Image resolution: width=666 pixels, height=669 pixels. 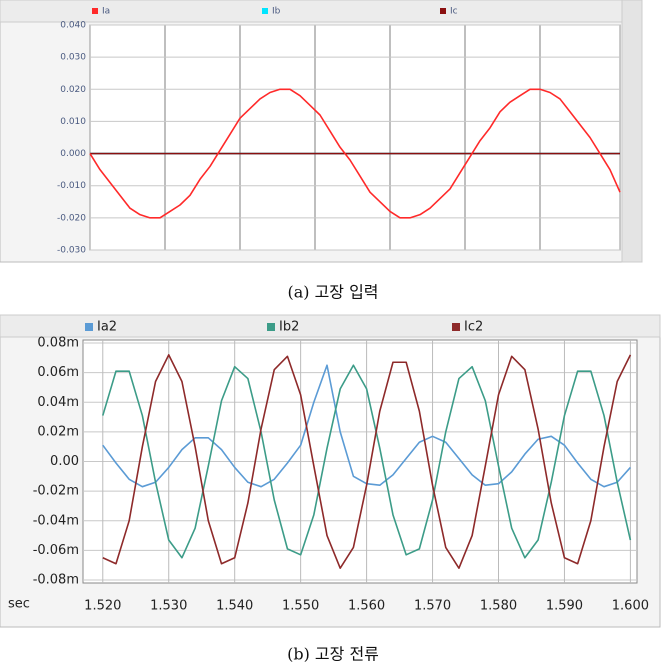 I want to click on y-tick-label: -0.020, so click(x=71, y=218).